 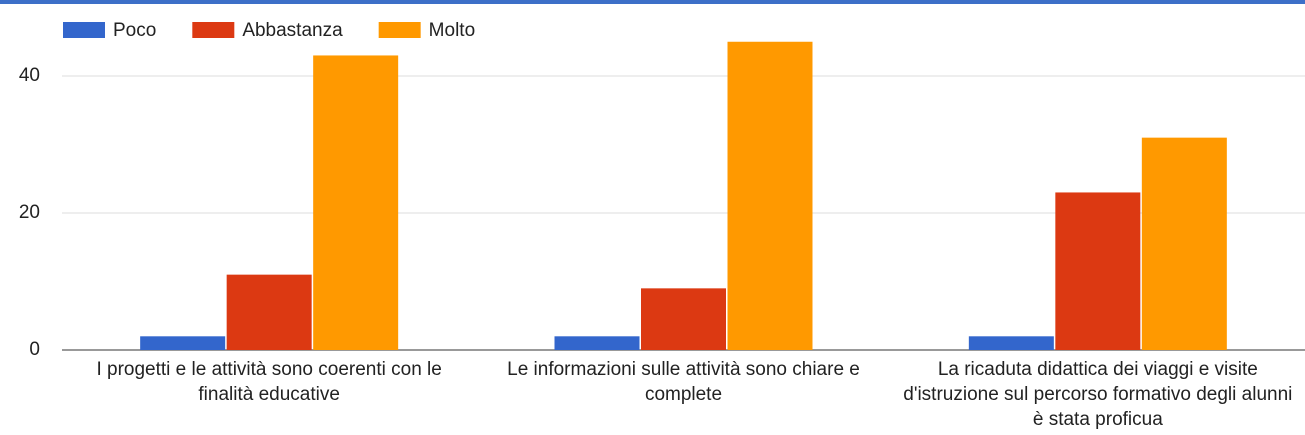 I want to click on top-border, so click(x=652, y=2).